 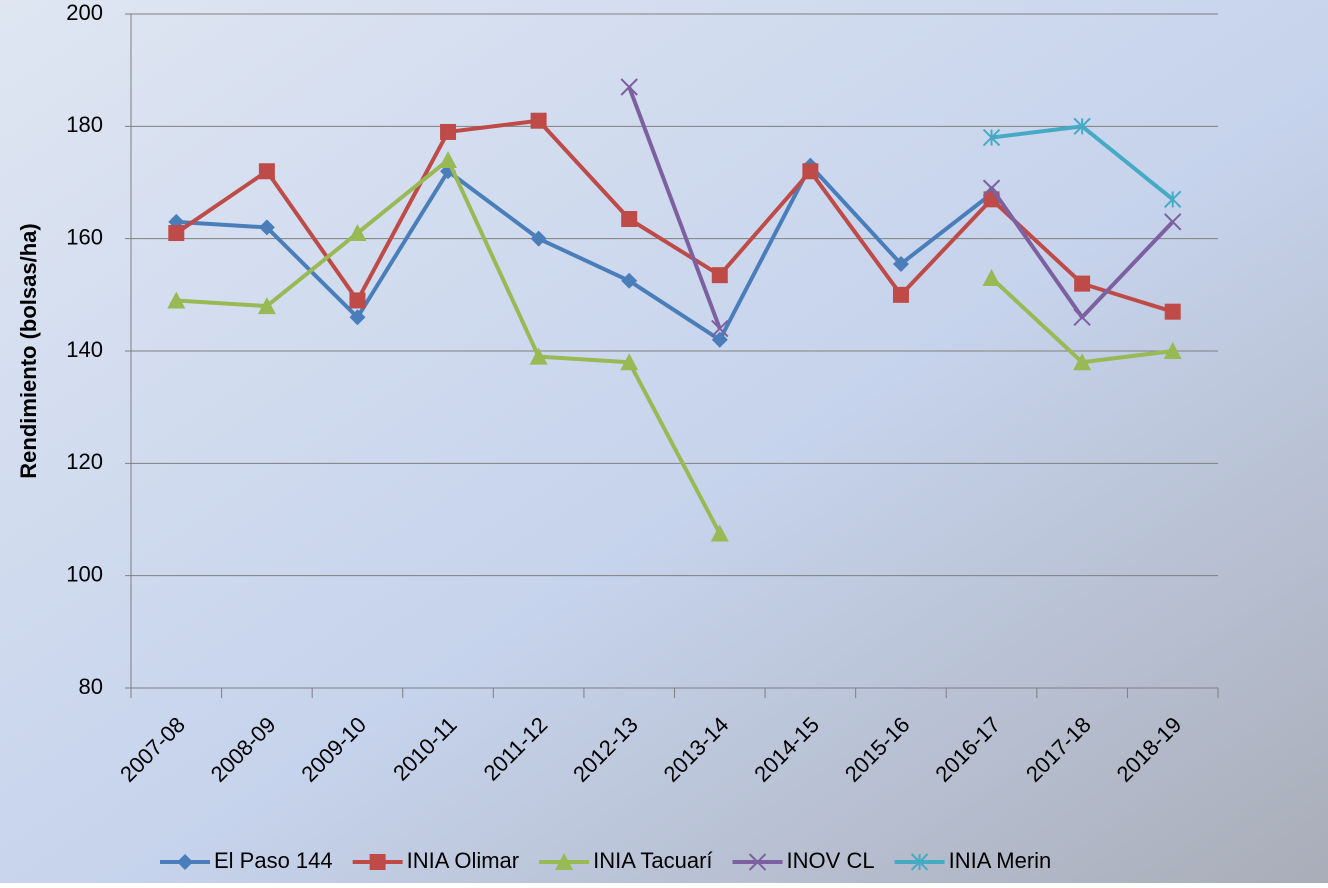 I want to click on series-line, so click(x=584, y=252).